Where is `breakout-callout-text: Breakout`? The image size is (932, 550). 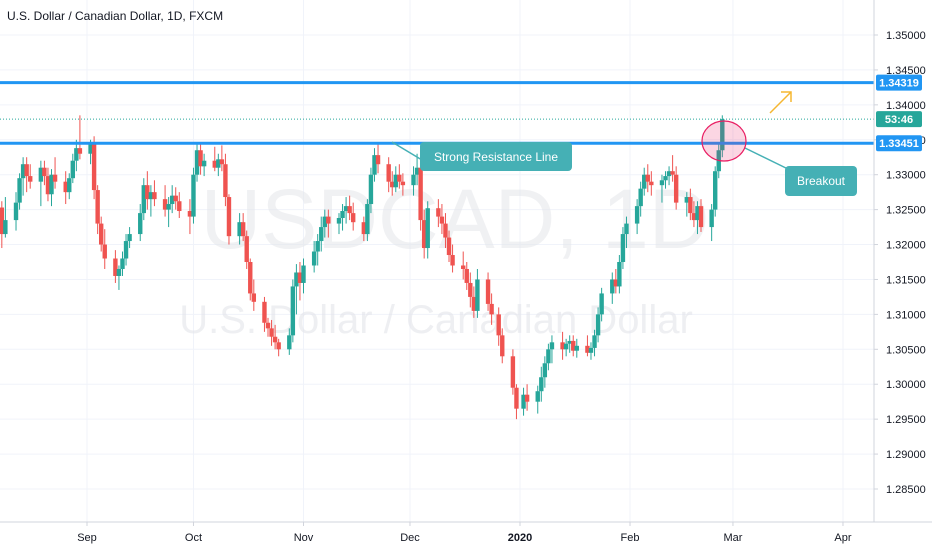
breakout-callout-text: Breakout is located at coordinates (821, 181).